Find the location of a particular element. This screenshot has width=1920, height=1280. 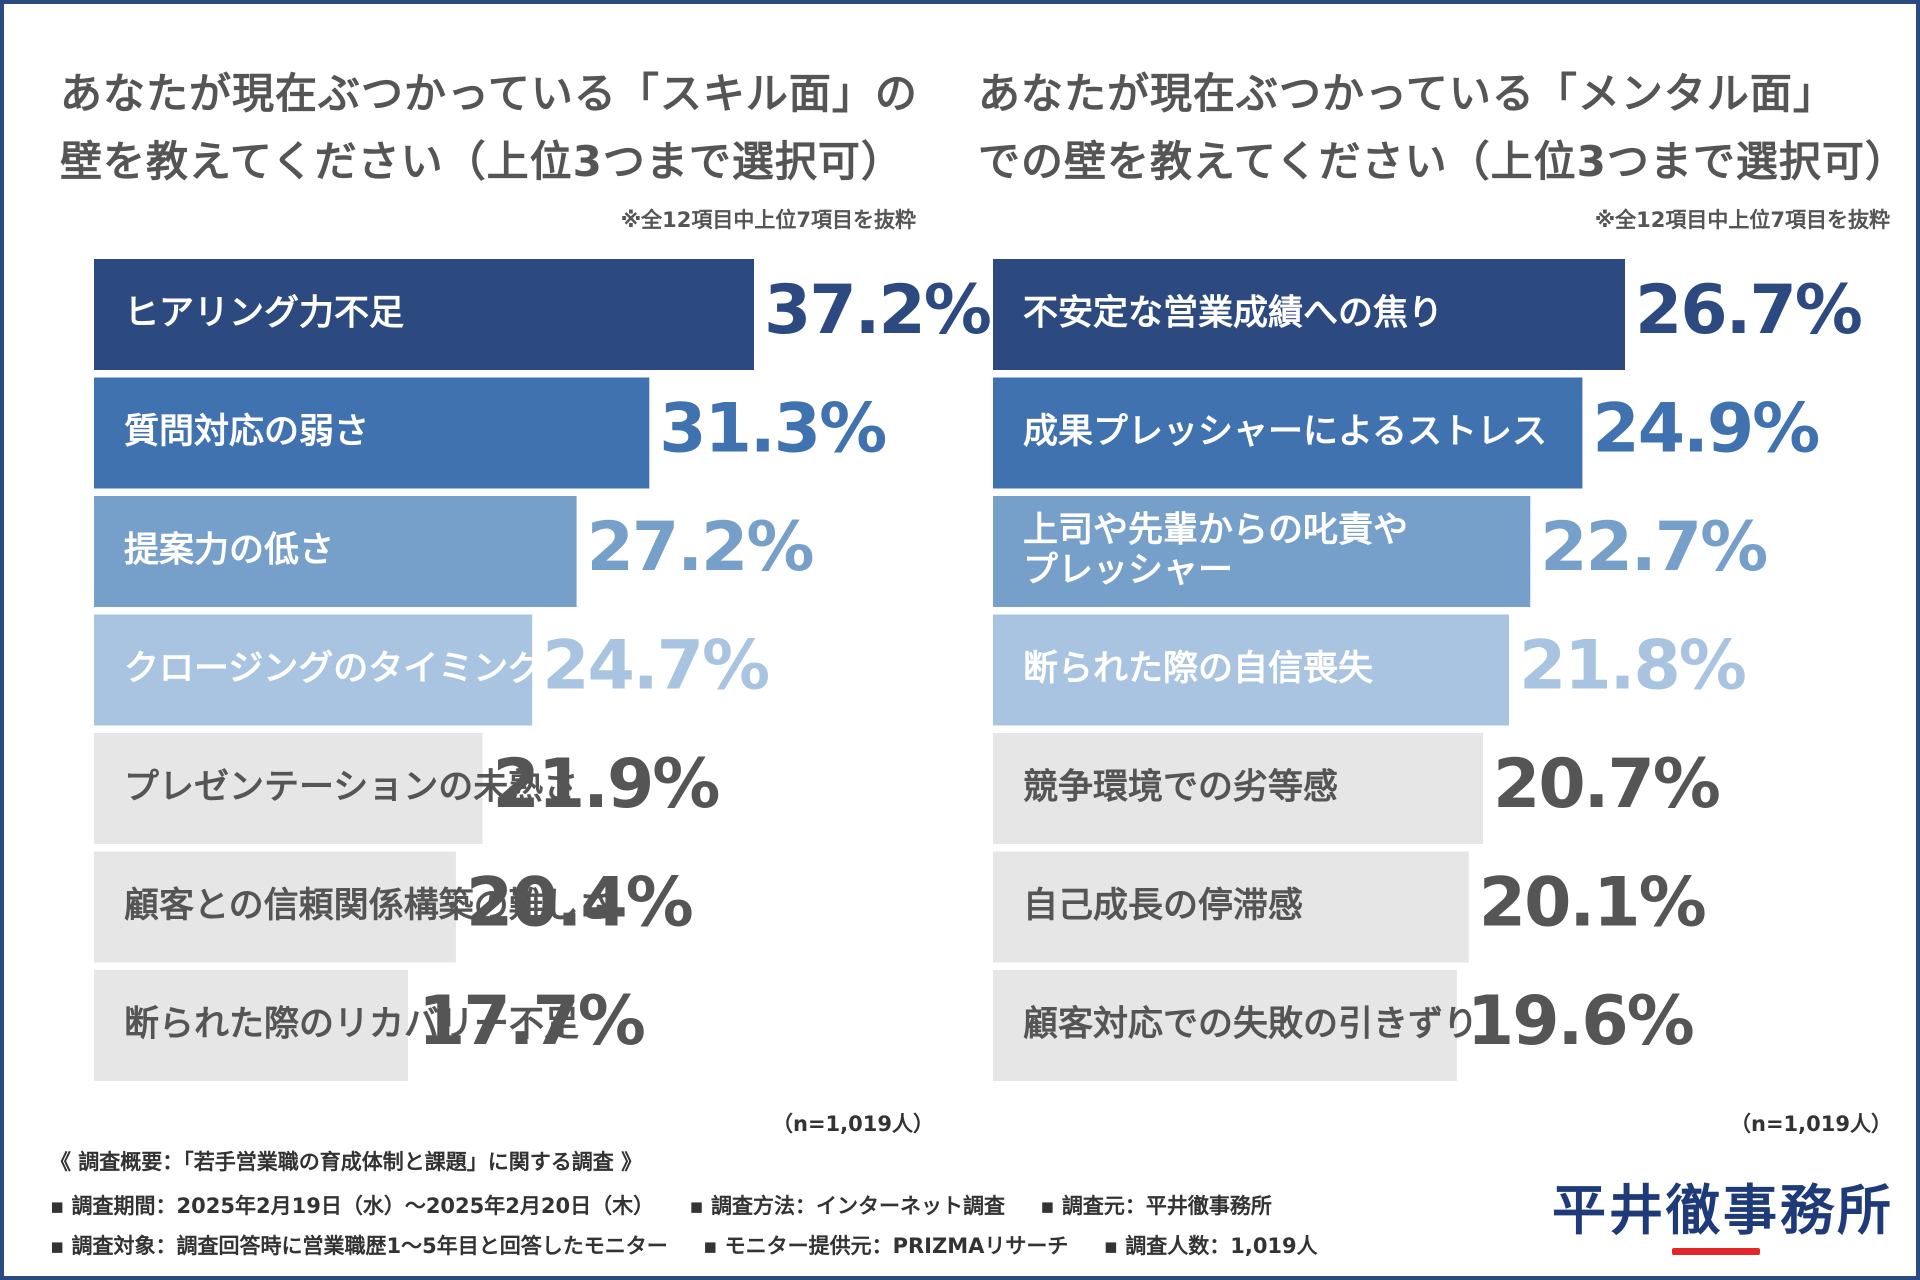

left-chart-n-label: （n=1,019人） is located at coordinates (853, 1124).